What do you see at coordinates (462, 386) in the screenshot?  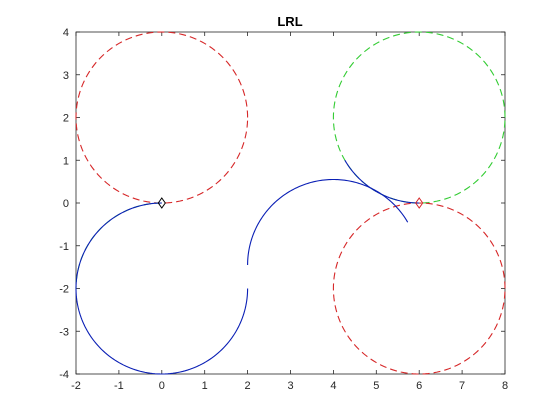 I see `x-tick-label: 7` at bounding box center [462, 386].